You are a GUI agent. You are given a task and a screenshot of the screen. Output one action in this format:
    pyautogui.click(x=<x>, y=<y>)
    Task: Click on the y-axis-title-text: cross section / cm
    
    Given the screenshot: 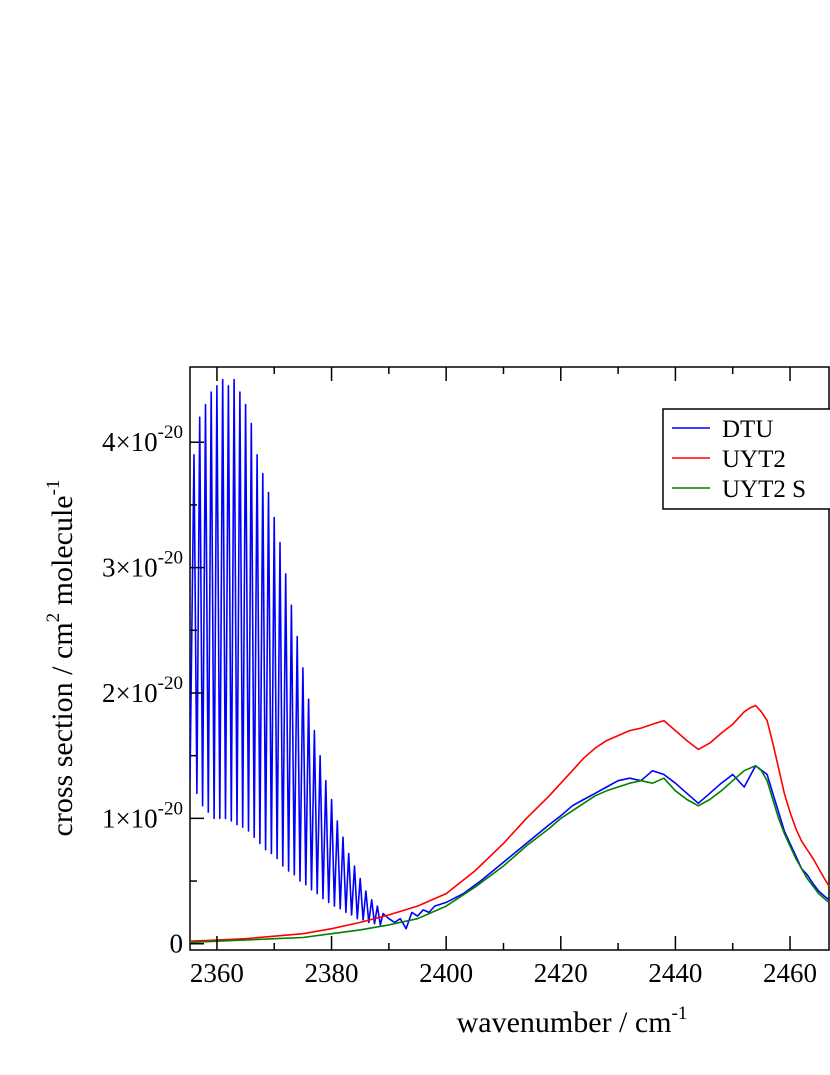 What is the action you would take?
    pyautogui.click(x=62, y=729)
    